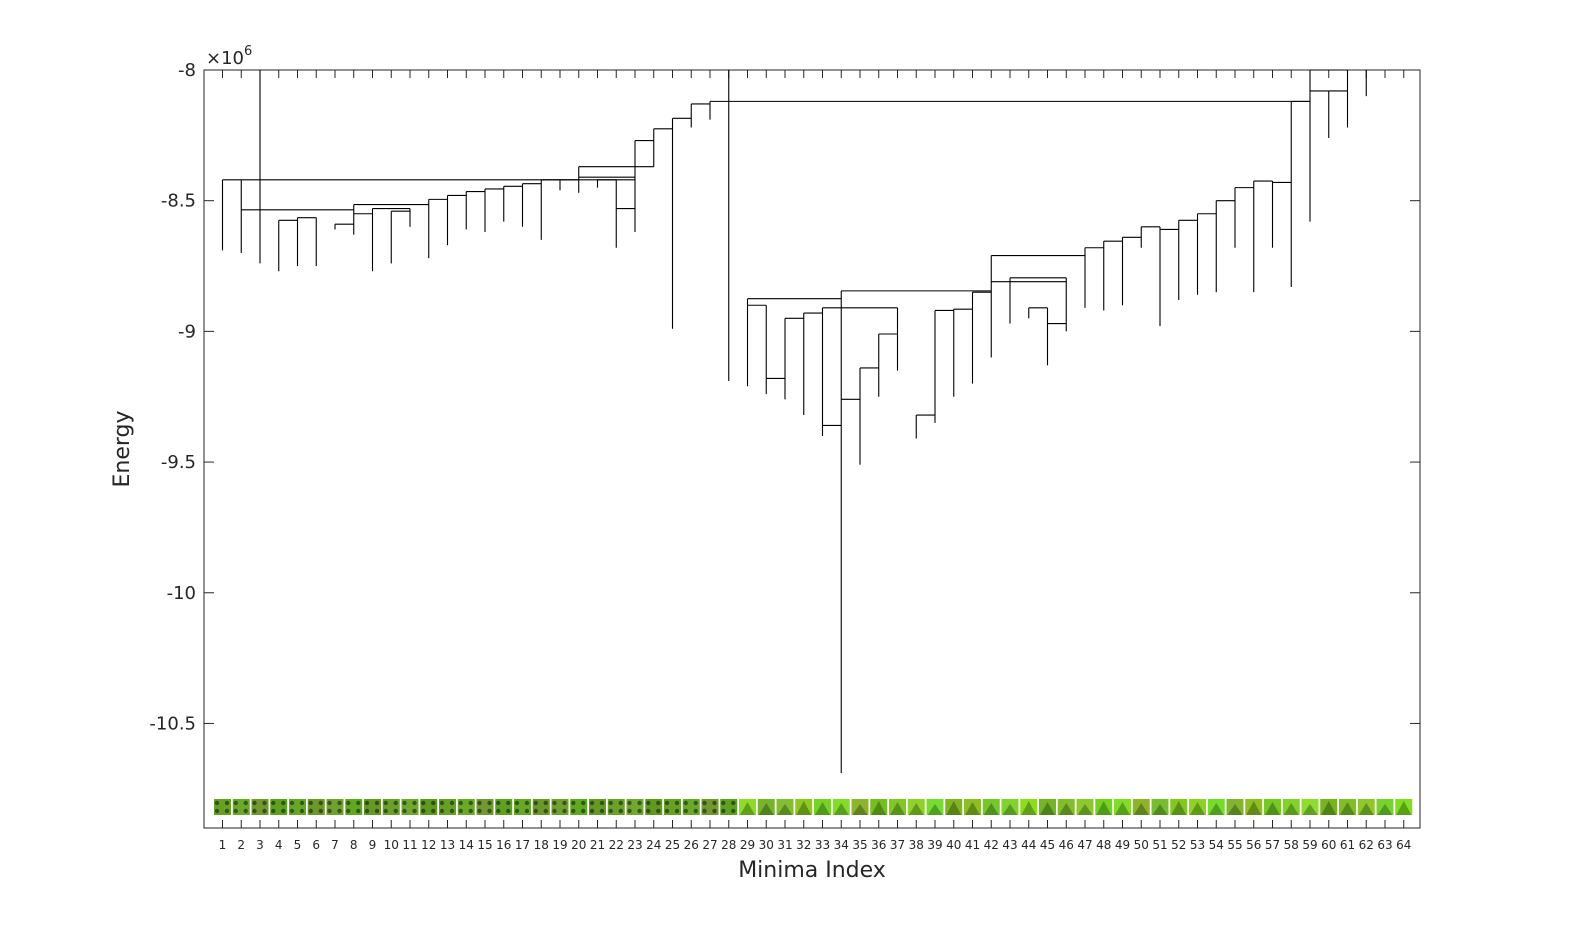  What do you see at coordinates (1347, 845) in the screenshot?
I see `x-tick-label: 61` at bounding box center [1347, 845].